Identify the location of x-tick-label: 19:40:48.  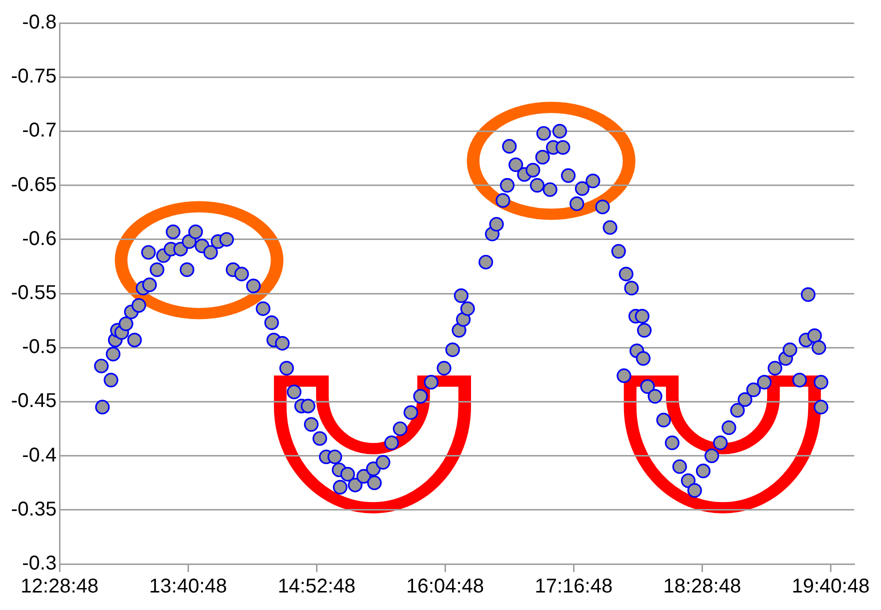
(831, 587).